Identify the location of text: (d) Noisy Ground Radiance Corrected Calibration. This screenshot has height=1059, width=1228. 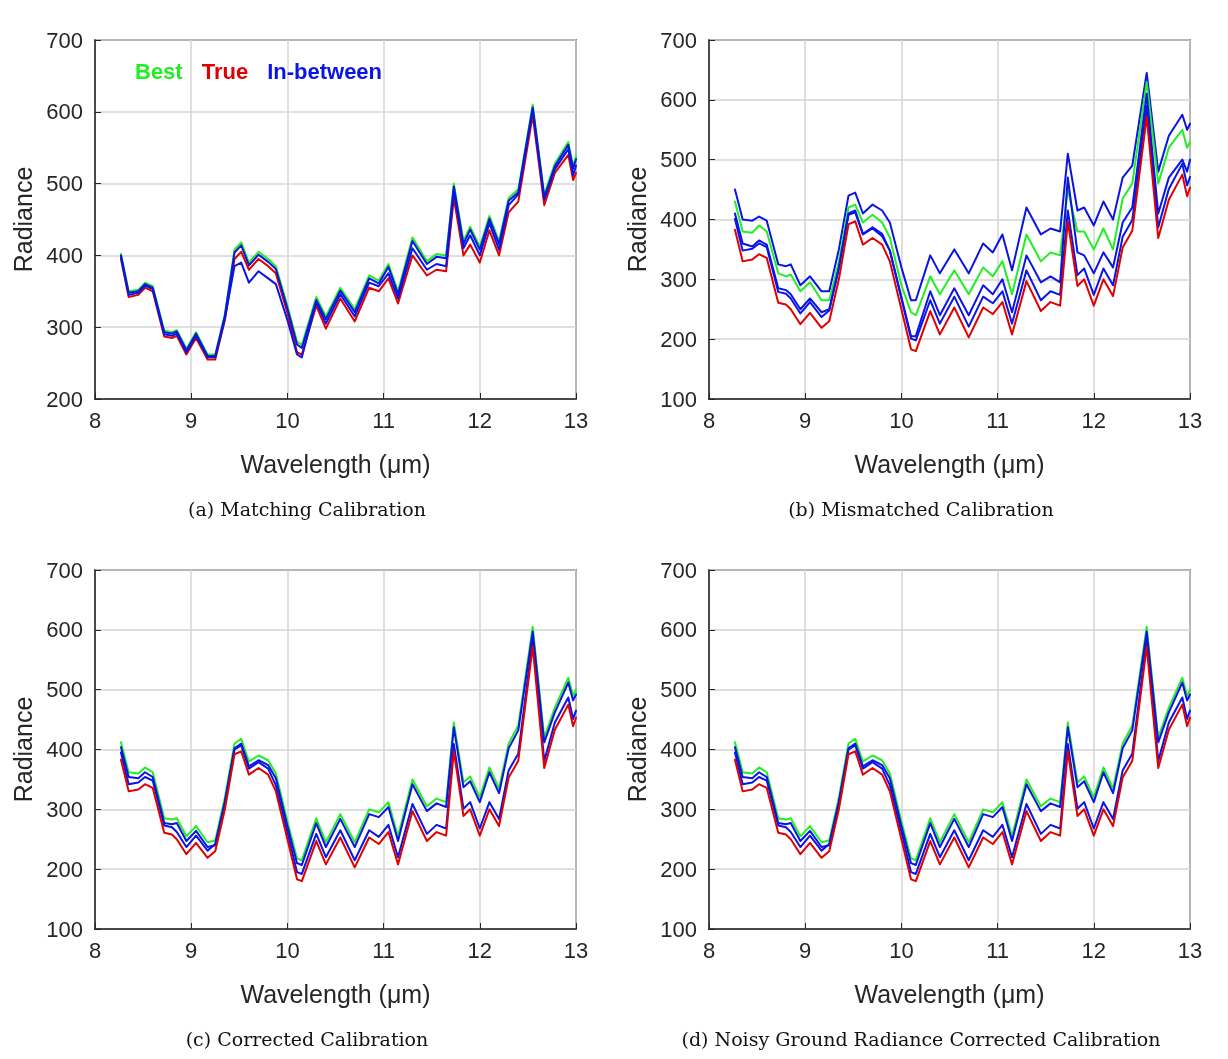
(921, 1038).